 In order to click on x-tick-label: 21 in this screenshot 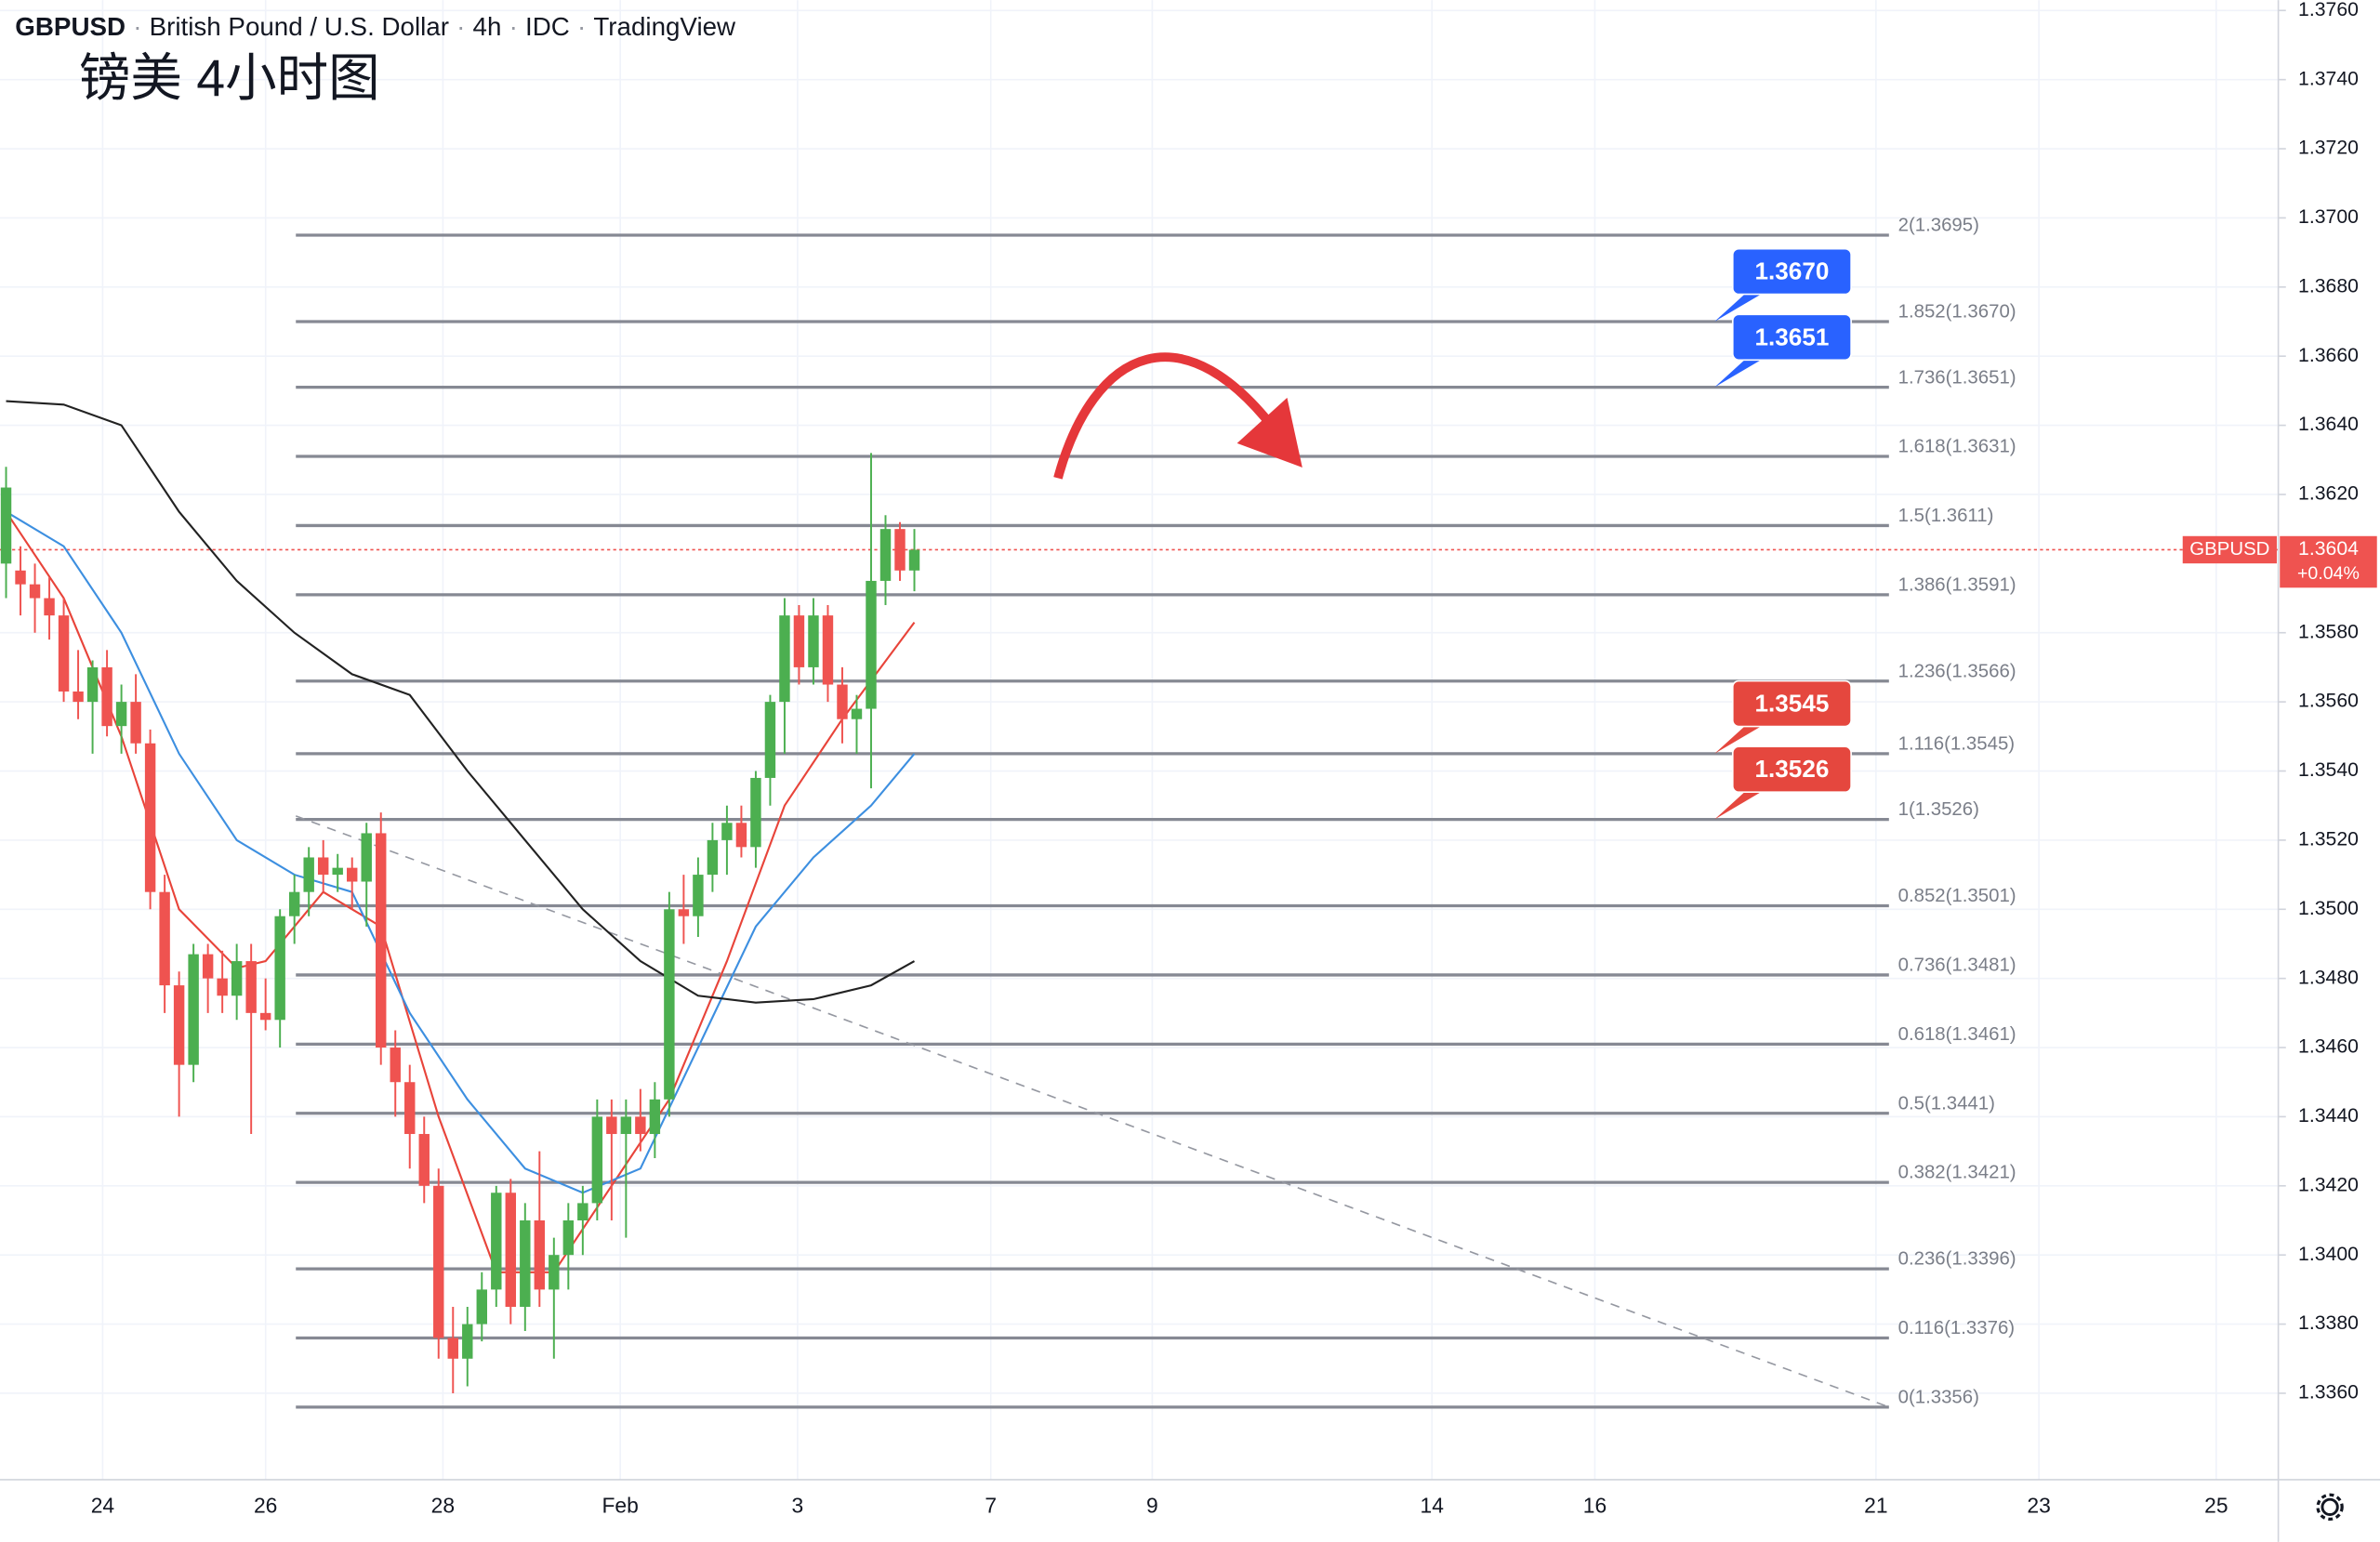, I will do `click(1875, 1505)`.